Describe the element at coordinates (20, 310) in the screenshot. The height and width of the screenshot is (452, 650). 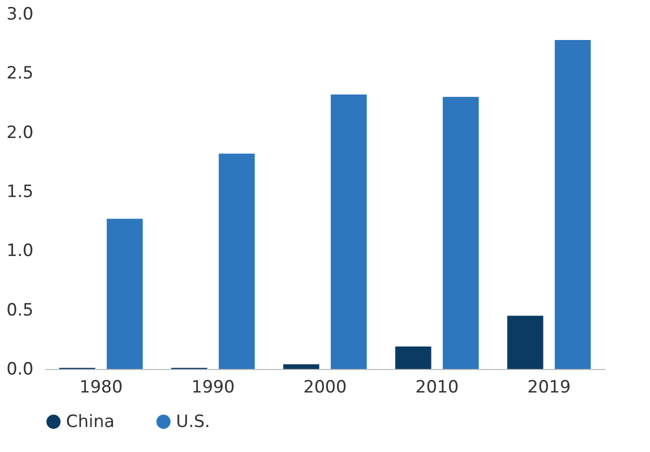
I see `y-tick-label: 0.5` at that location.